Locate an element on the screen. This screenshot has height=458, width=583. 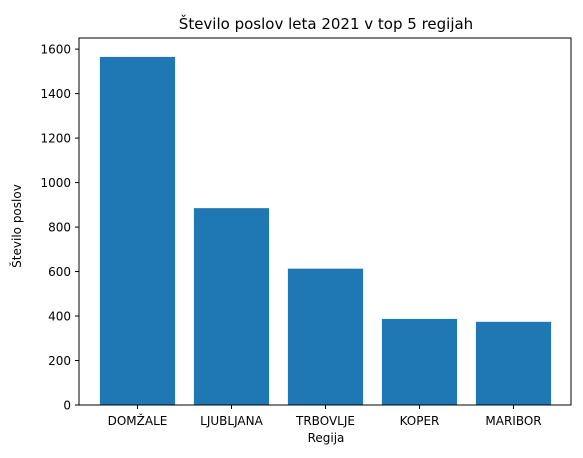
chart-title: Število poslov leta 2021 v top 5 regijah is located at coordinates (326, 23).